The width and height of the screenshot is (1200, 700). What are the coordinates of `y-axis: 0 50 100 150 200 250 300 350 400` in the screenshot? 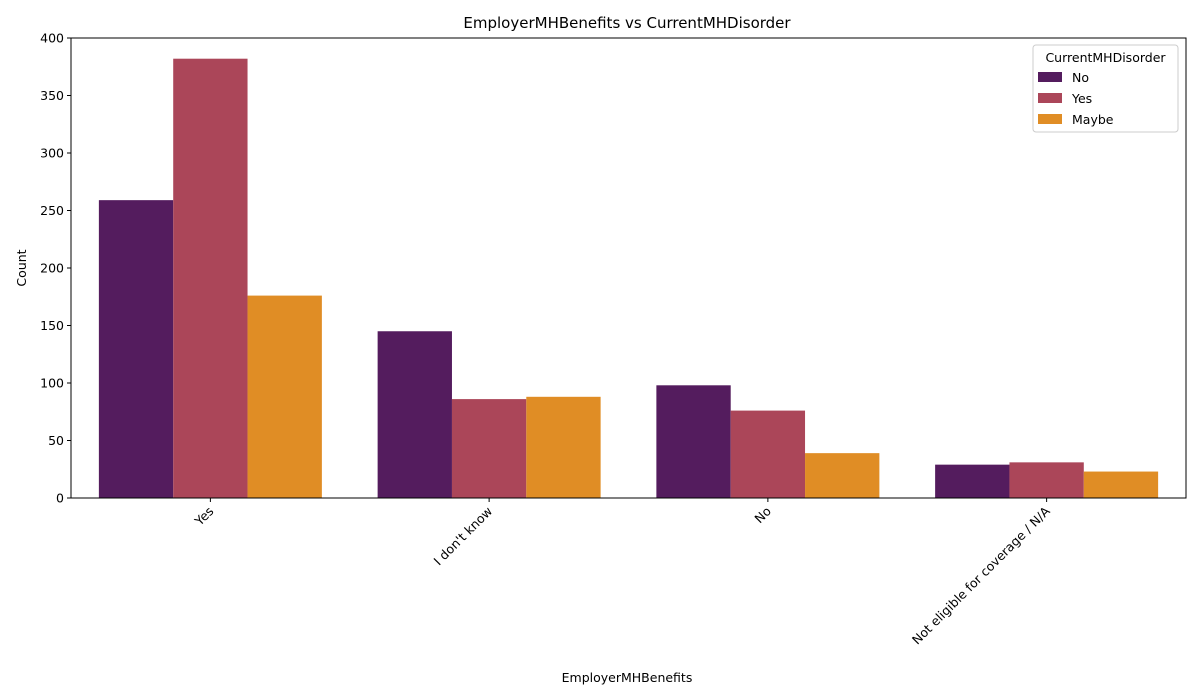 It's located at (55, 268).